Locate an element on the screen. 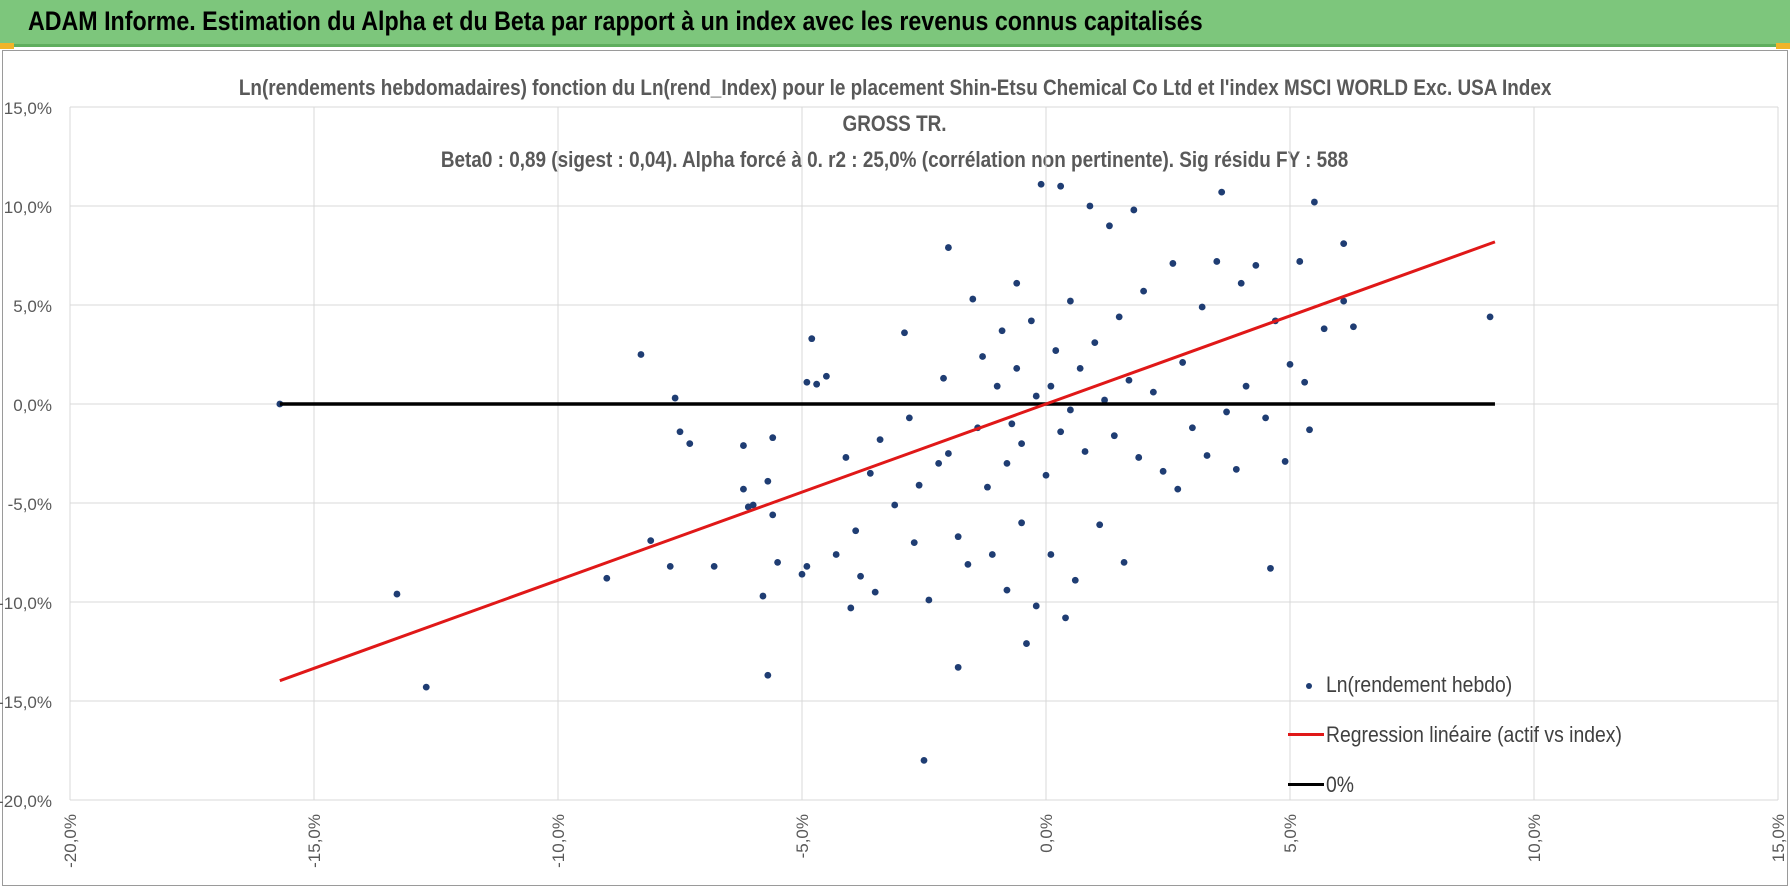 The height and width of the screenshot is (888, 1790). x-tick-label: 5,0% is located at coordinates (1290, 833).